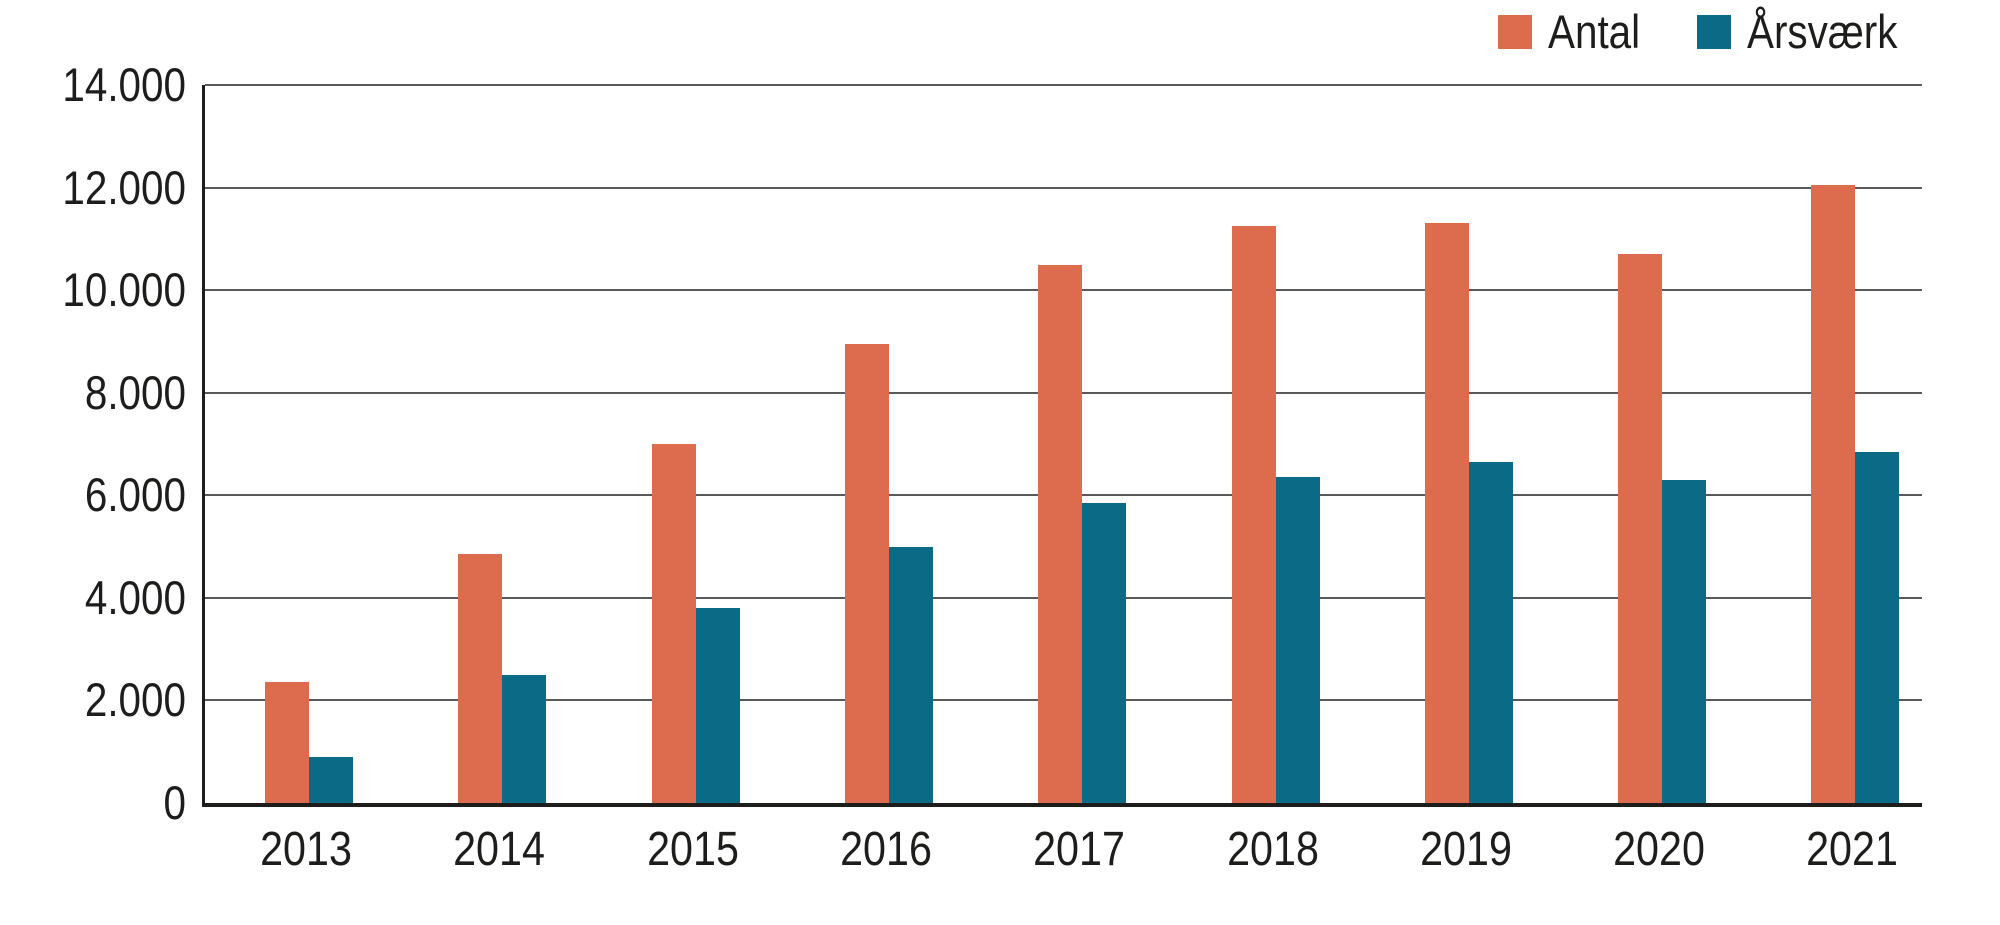 Image resolution: width=2000 pixels, height=925 pixels. What do you see at coordinates (673, 623) in the screenshot?
I see `bar-antal-2015` at bounding box center [673, 623].